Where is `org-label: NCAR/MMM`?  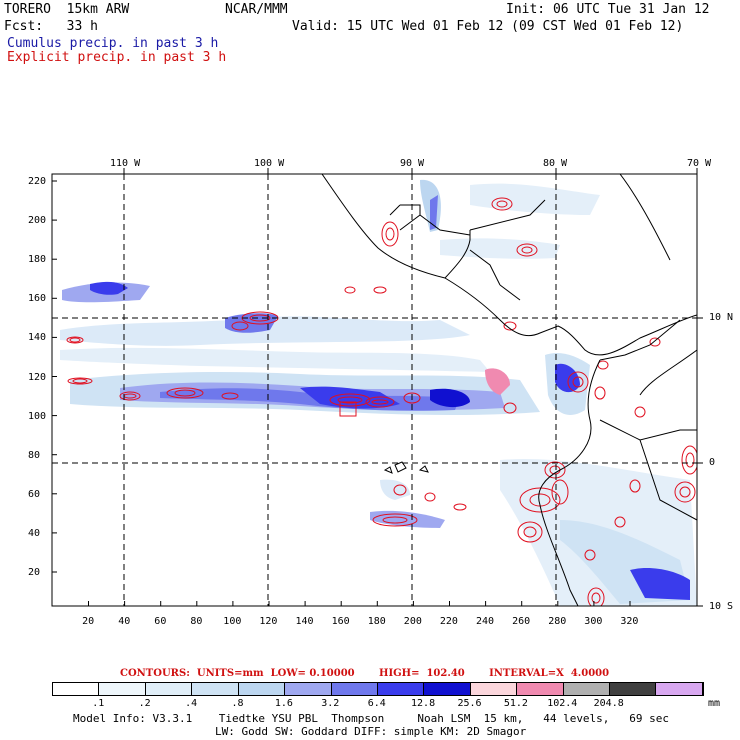 org-label: NCAR/MMM is located at coordinates (256, 9).